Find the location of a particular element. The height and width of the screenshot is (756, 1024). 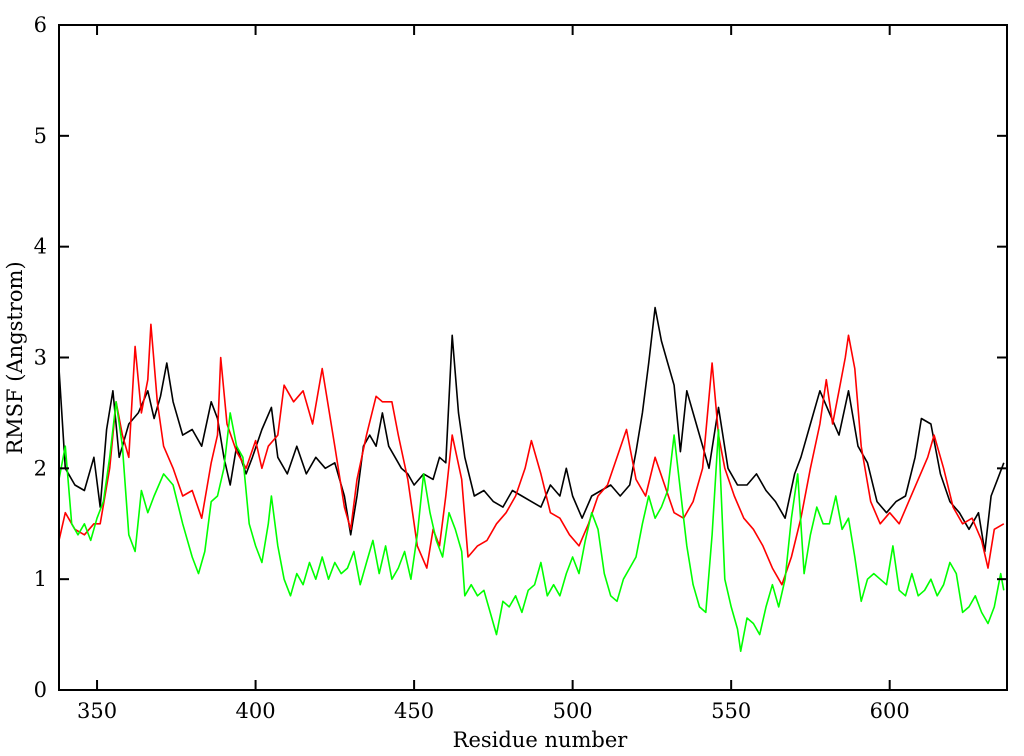

y-tick-label: 4 is located at coordinates (40, 247).